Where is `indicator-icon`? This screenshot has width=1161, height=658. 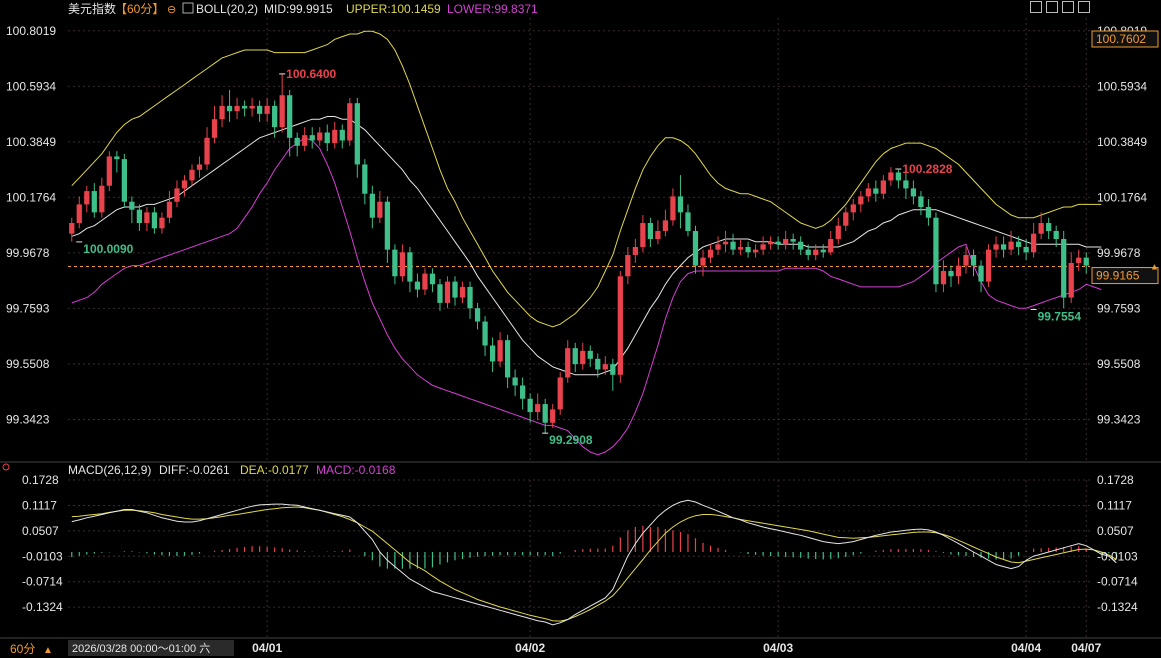 indicator-icon is located at coordinates (188, 8).